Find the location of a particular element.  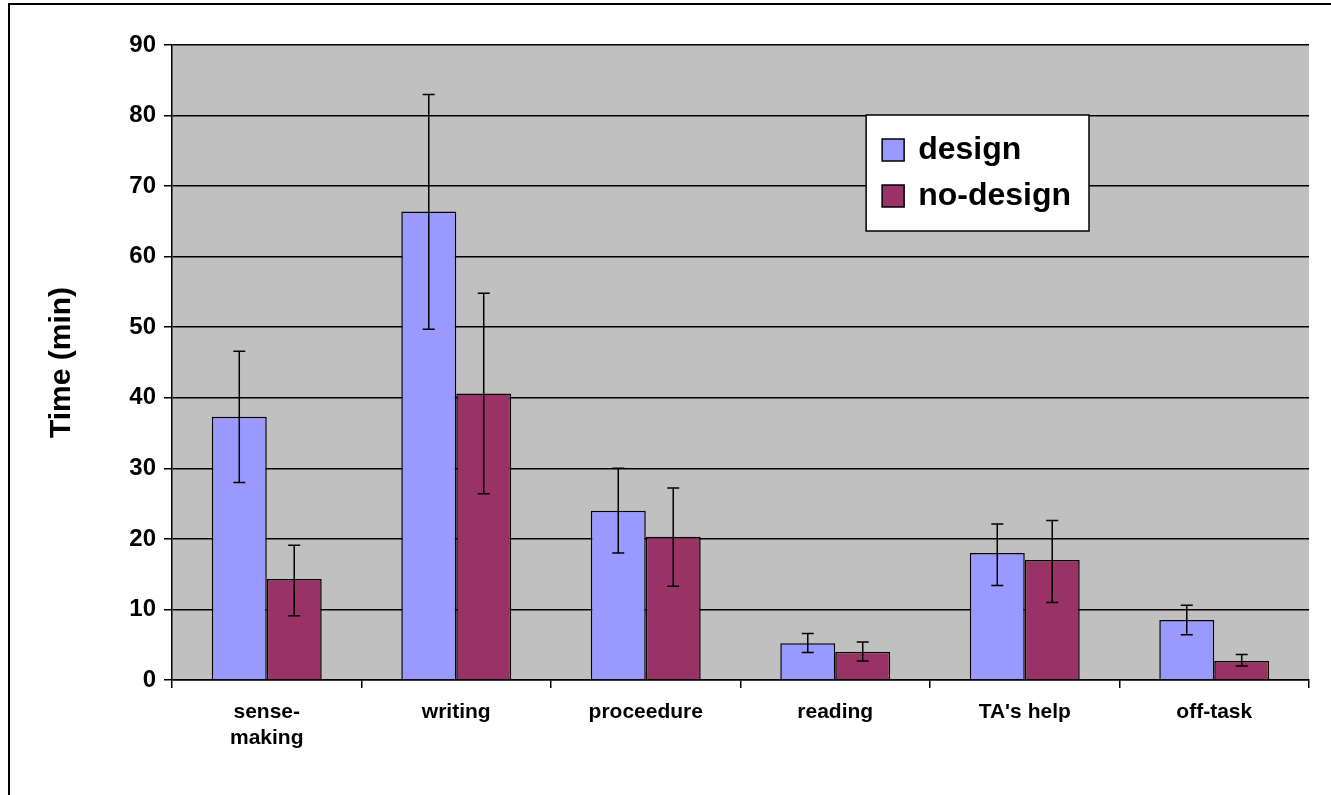

y-tick-label: 0 is located at coordinates (149, 678).